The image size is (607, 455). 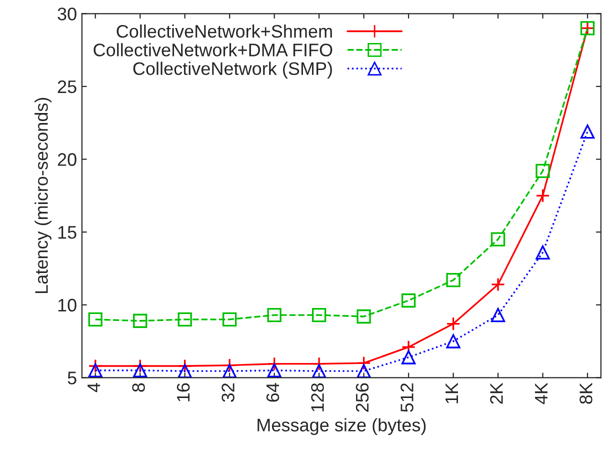 What do you see at coordinates (342, 427) in the screenshot?
I see `x-axis-title: Message size (bytes)` at bounding box center [342, 427].